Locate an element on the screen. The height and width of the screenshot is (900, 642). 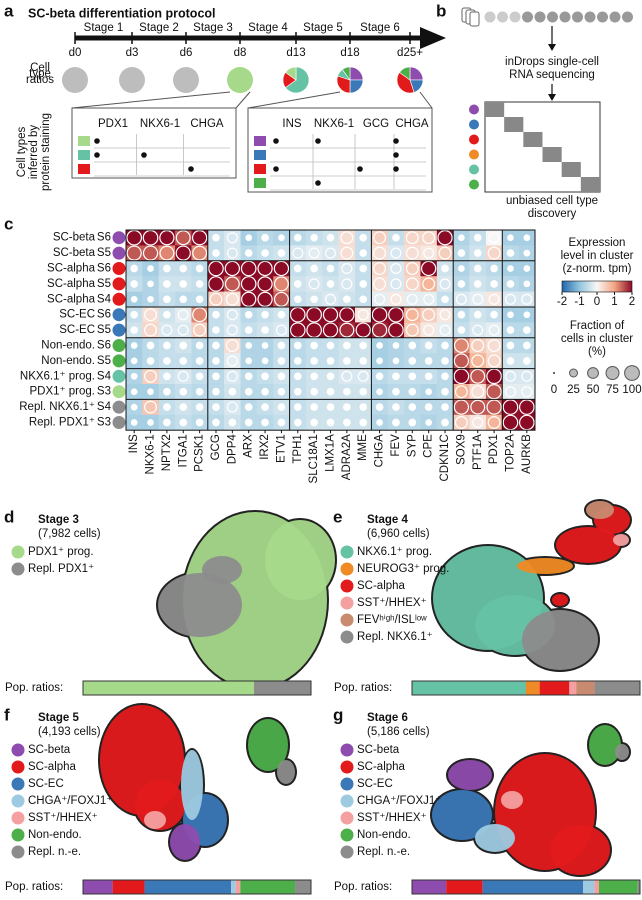
gene-label: CDKN1C is located at coordinates (445, 457).